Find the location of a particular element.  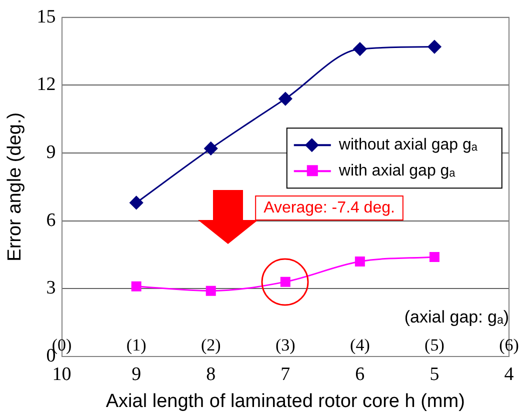

x-tick-label: 7 is located at coordinates (285, 374).